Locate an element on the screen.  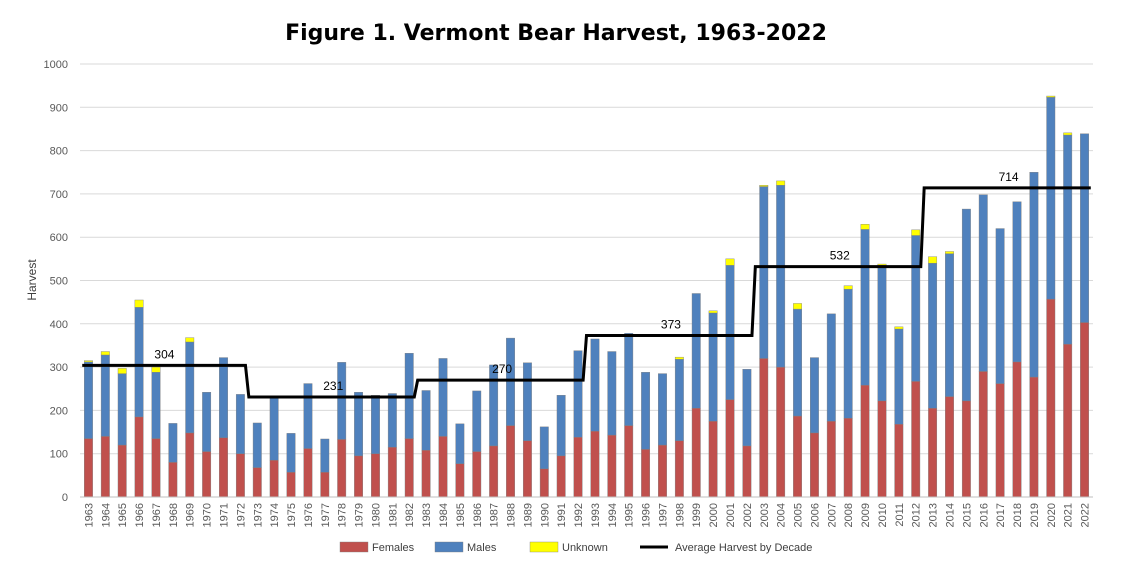
y-tick-label: 700 is located at coordinates (59, 195).